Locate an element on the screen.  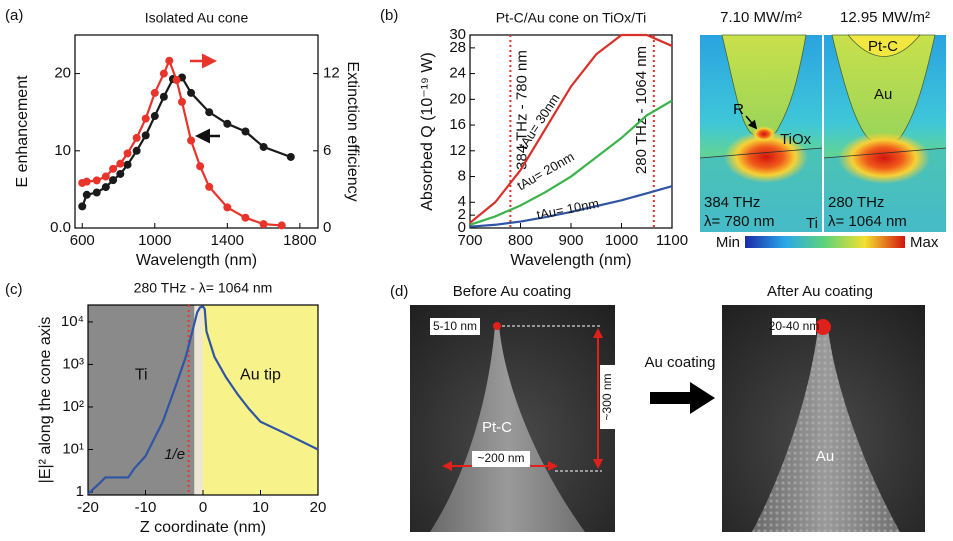
panel-label: (d) is located at coordinates (399, 291).